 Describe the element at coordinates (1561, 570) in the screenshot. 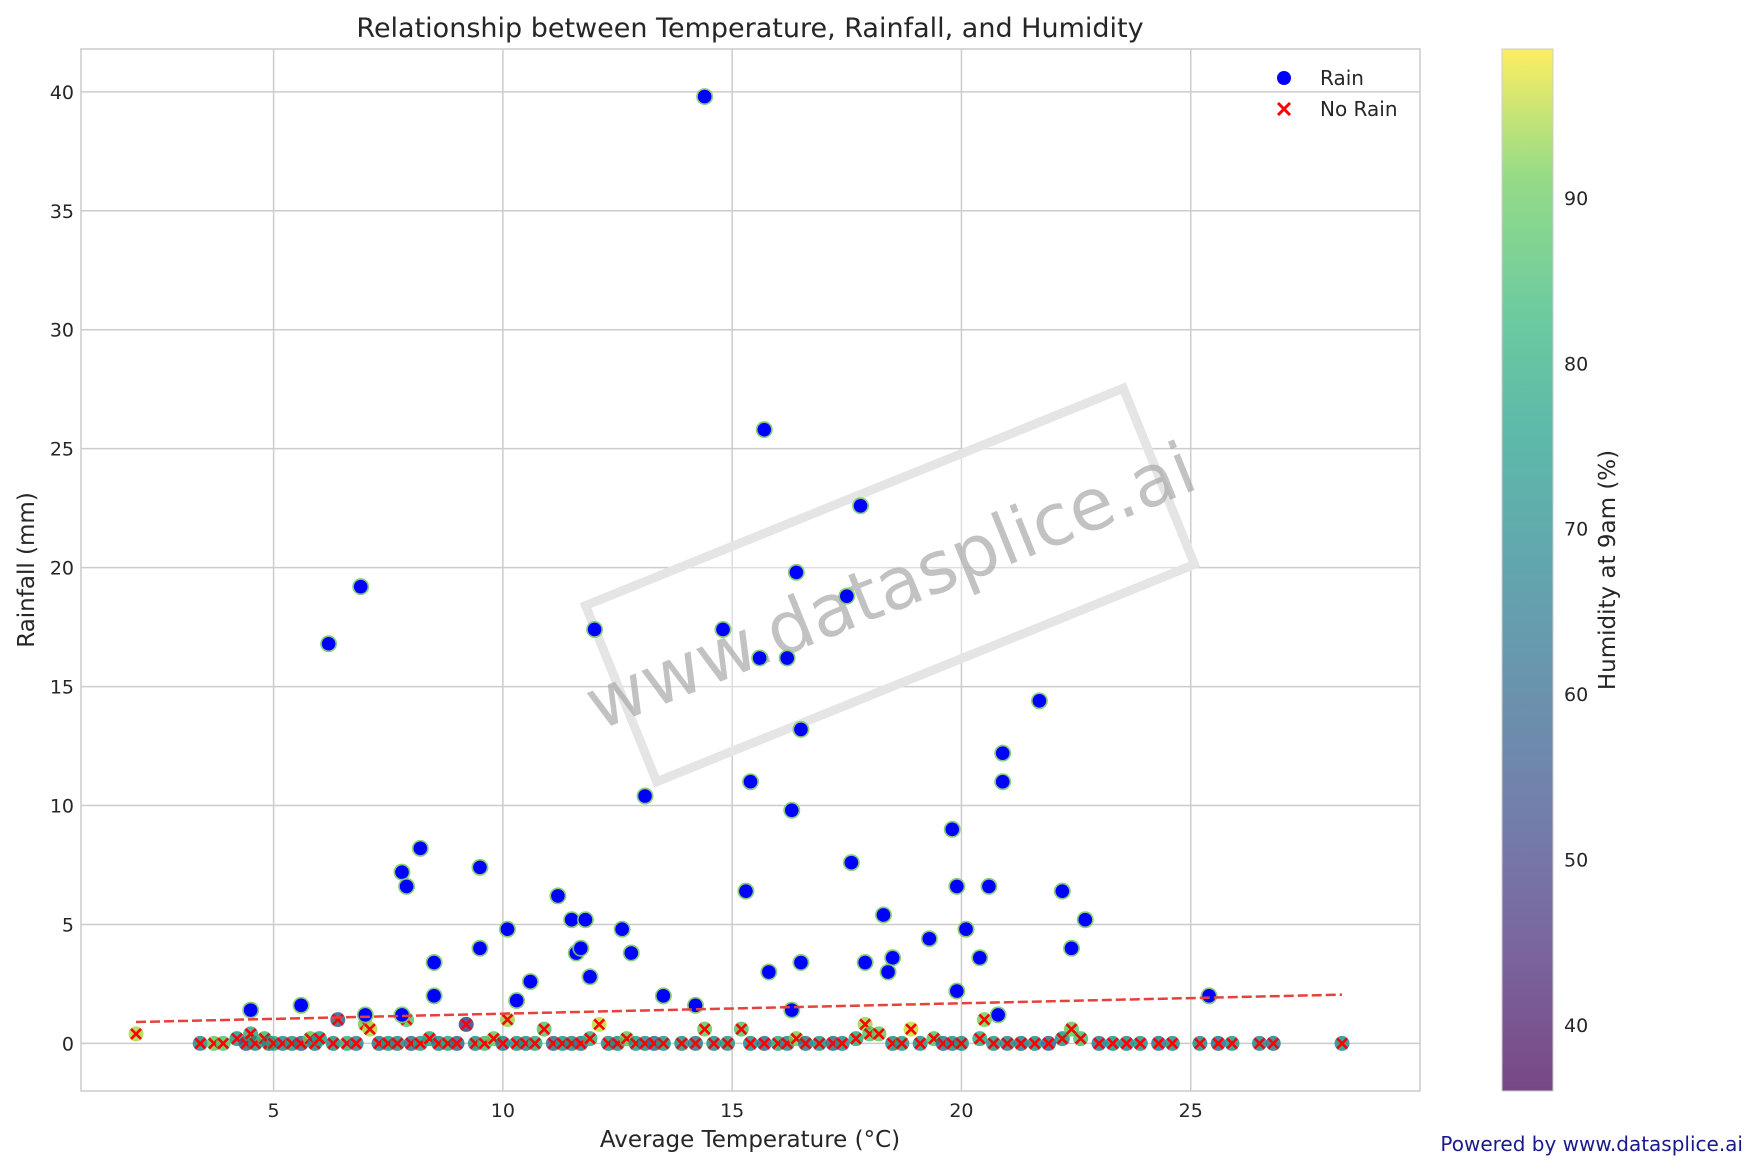

I see `colorbar: 40 50 60 70 80 90 Humidity at 9am (%)` at that location.